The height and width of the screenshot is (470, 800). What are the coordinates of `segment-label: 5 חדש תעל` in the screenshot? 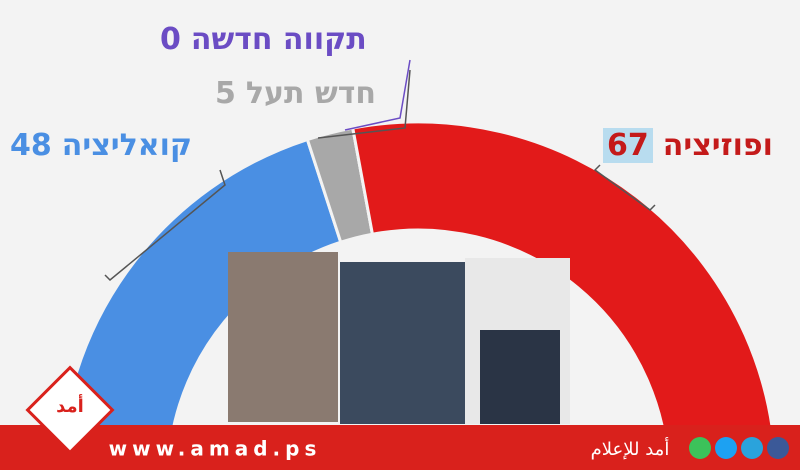 It's located at (295, 93).